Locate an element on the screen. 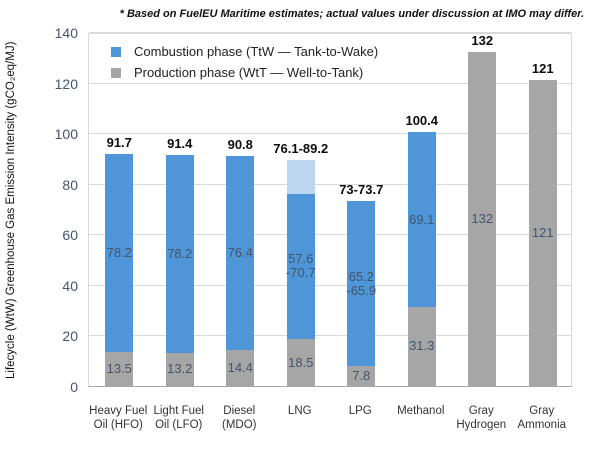 This screenshot has height=450, width=600. bar-segment-production: 31.3 is located at coordinates (421, 346).